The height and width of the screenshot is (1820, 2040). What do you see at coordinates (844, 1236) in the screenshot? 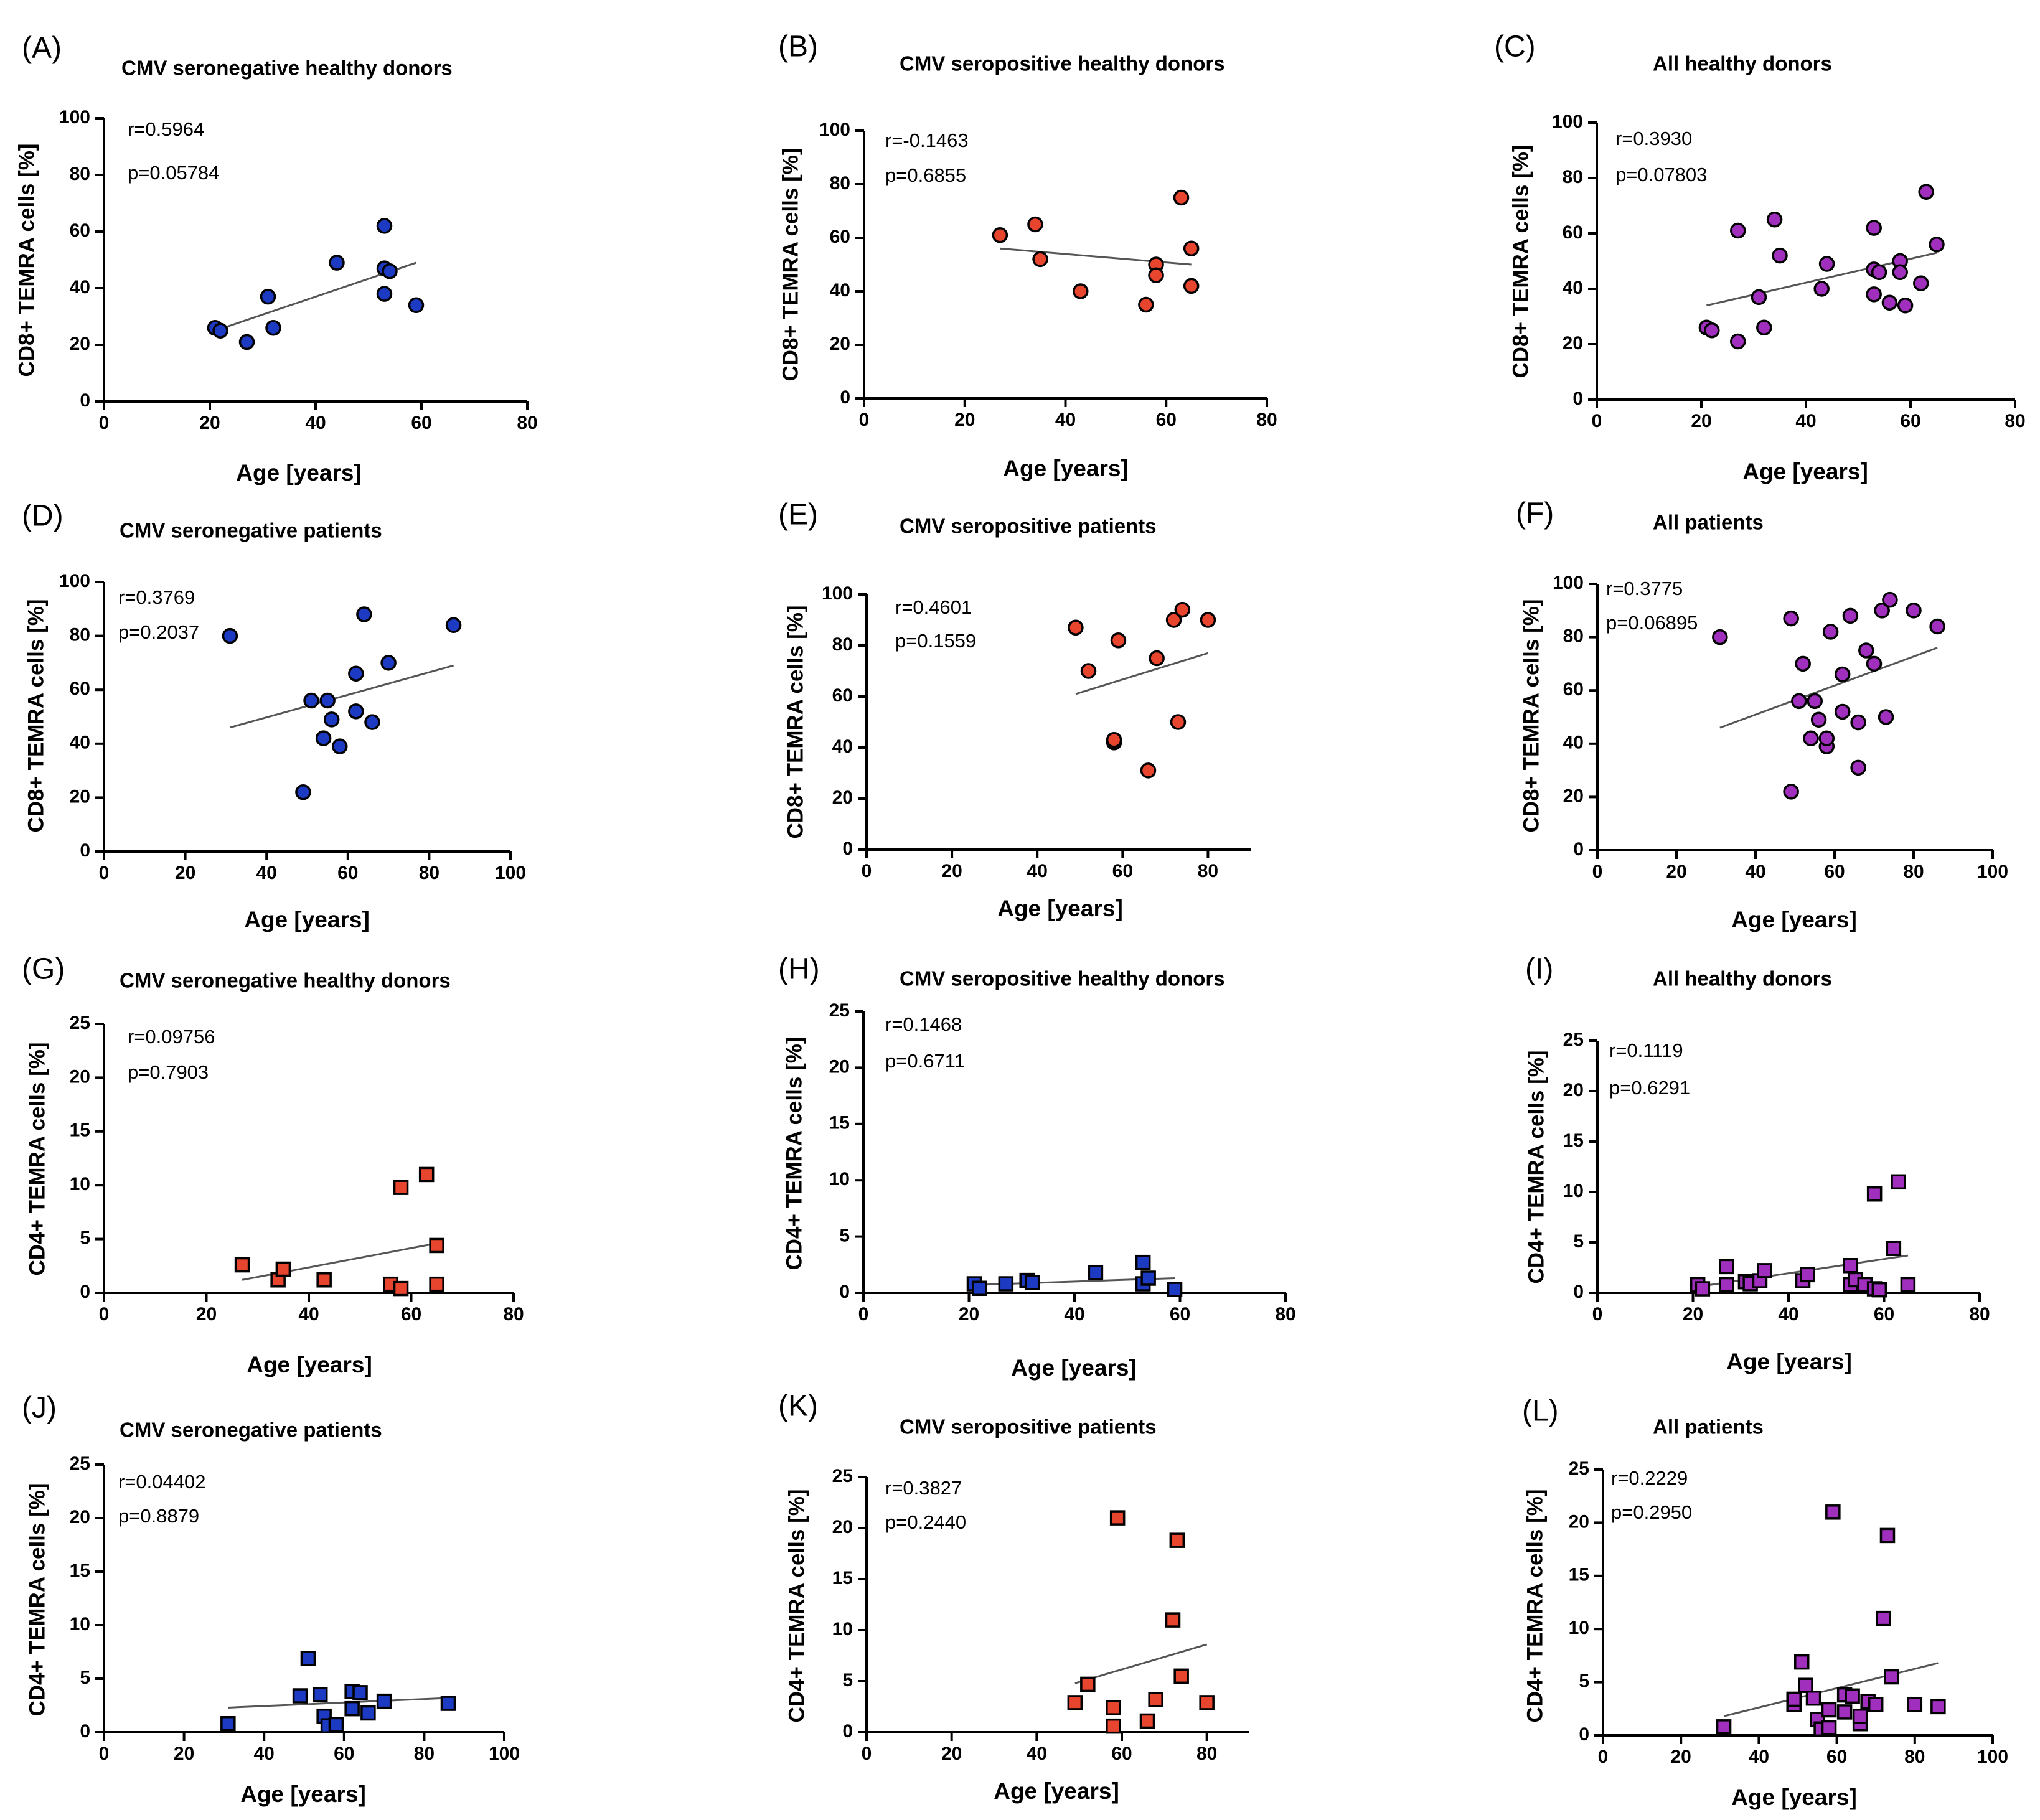
I see `y-tick-label: 5` at bounding box center [844, 1236].